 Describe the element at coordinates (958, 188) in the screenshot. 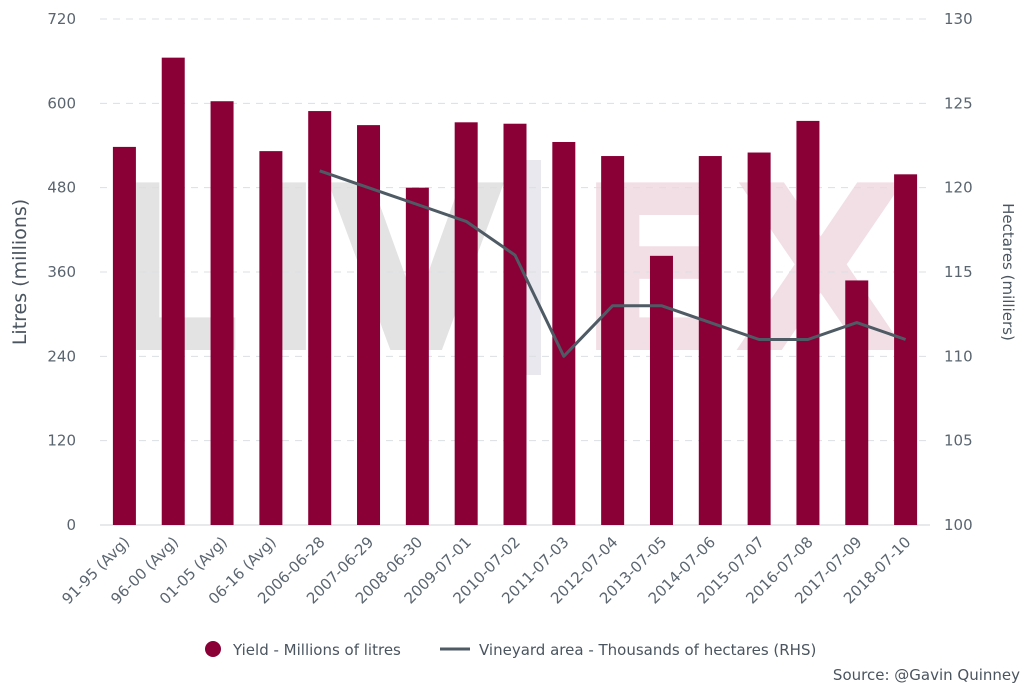

I see `y-tick-label-right: 120` at that location.